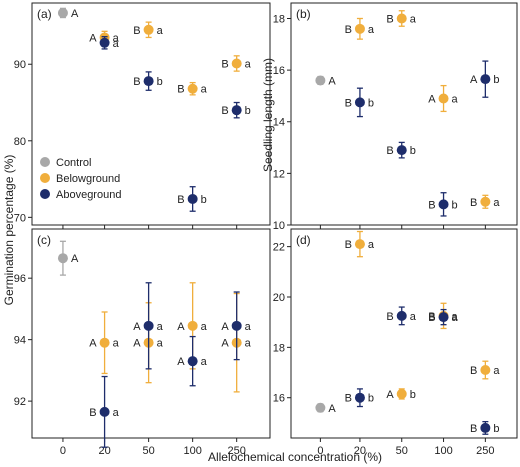 The width and height of the screenshot is (520, 467). Describe the element at coordinates (20, 402) in the screenshot. I see `y-tick-label: 92` at that location.